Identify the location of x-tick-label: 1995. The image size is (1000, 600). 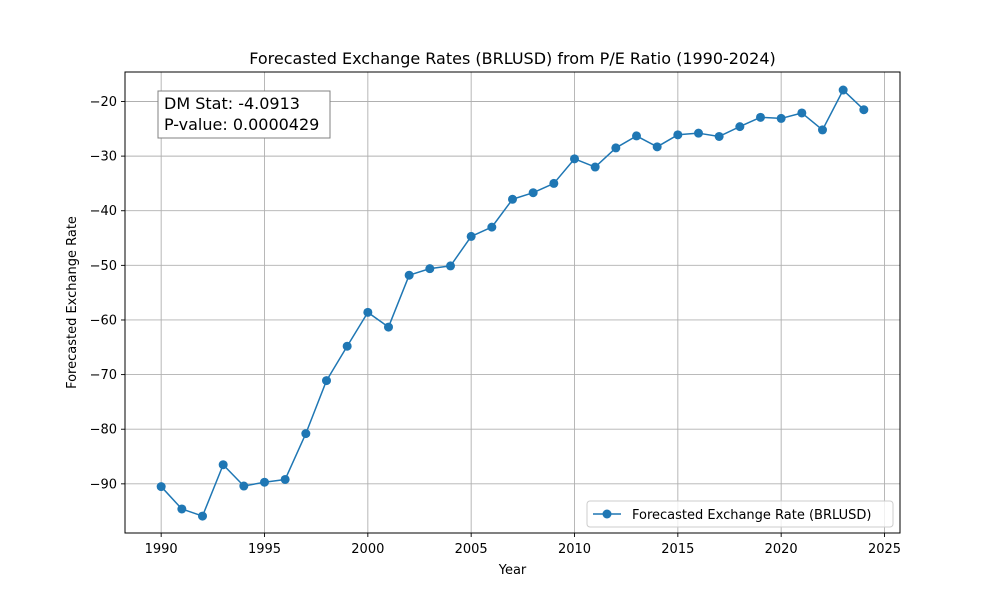
(264, 549).